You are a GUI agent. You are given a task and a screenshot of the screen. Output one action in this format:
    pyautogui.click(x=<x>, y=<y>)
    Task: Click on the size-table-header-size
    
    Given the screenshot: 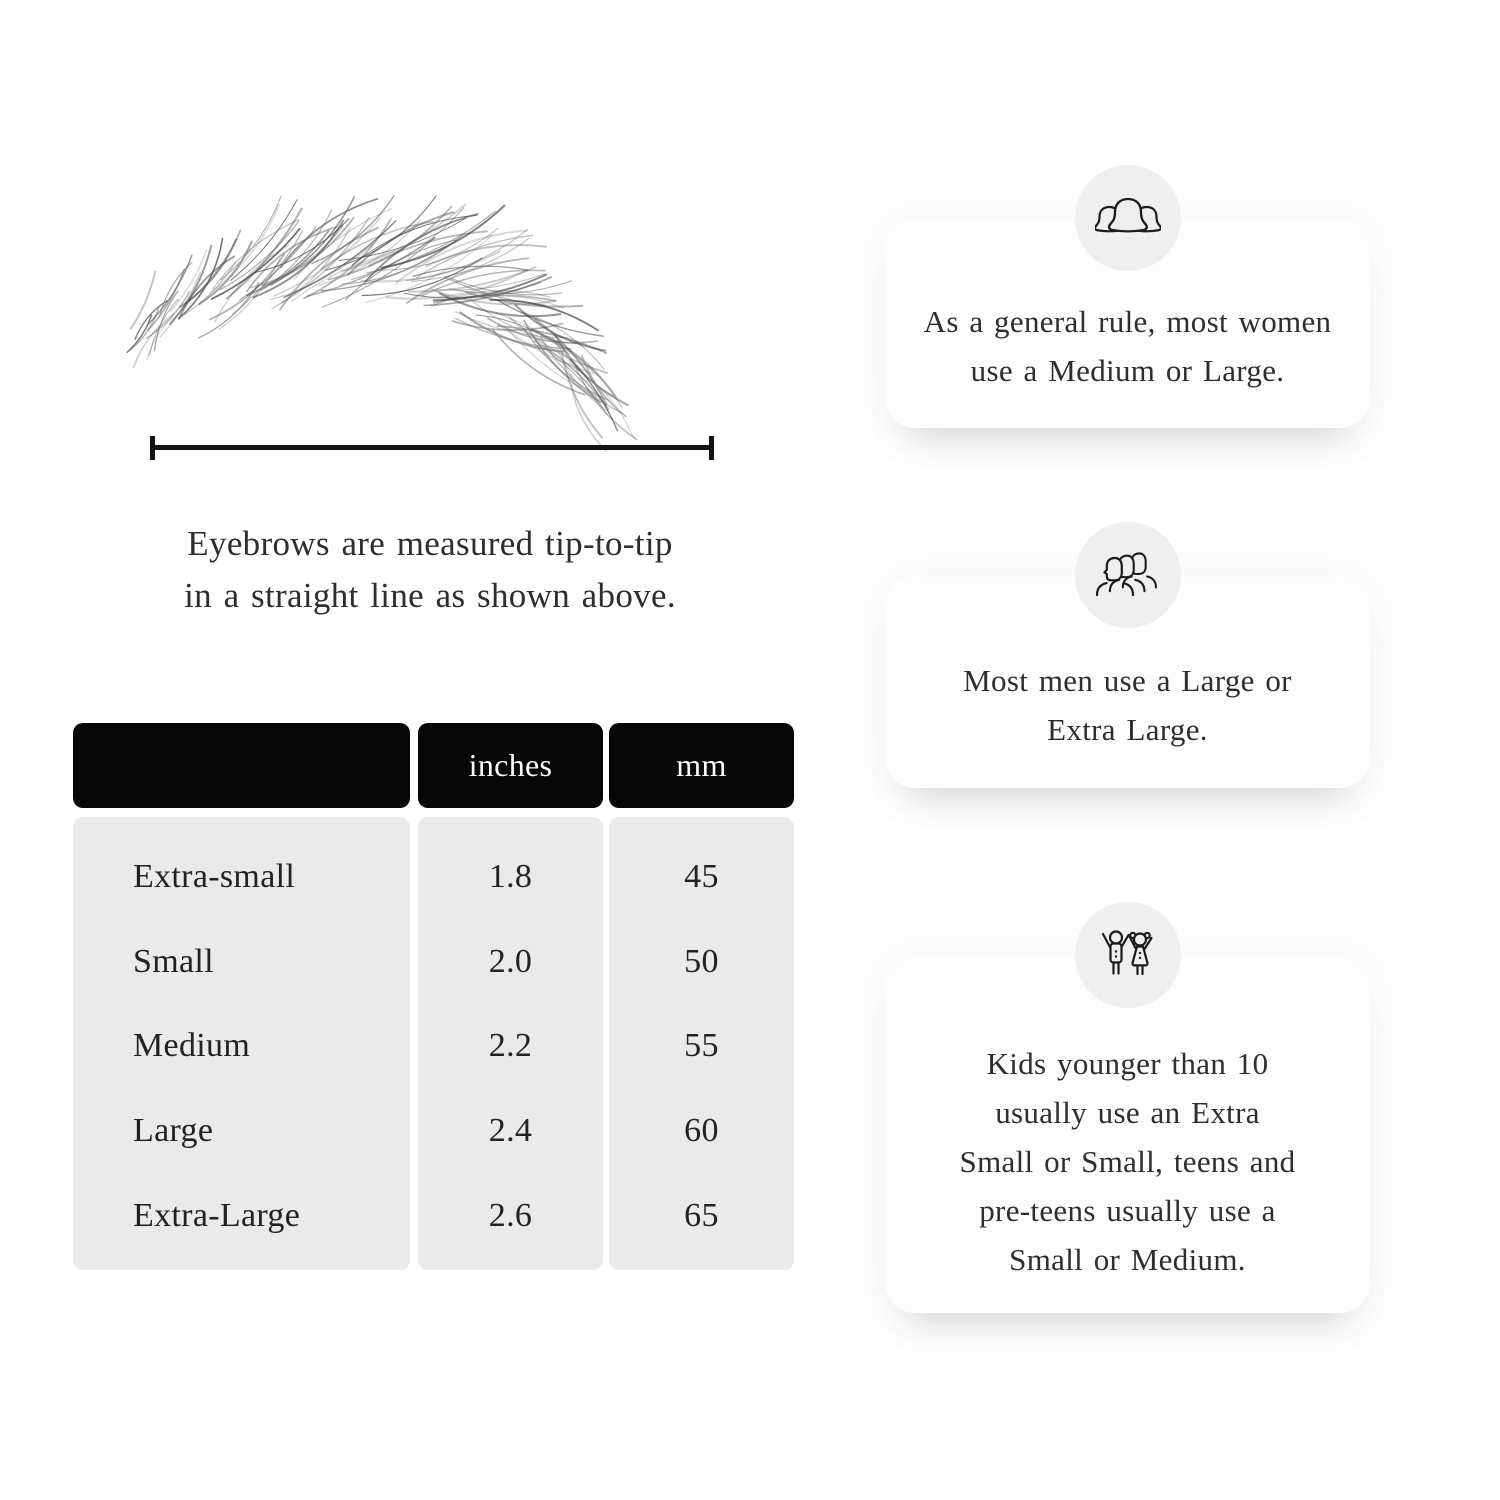 What is the action you would take?
    pyautogui.click(x=241, y=765)
    